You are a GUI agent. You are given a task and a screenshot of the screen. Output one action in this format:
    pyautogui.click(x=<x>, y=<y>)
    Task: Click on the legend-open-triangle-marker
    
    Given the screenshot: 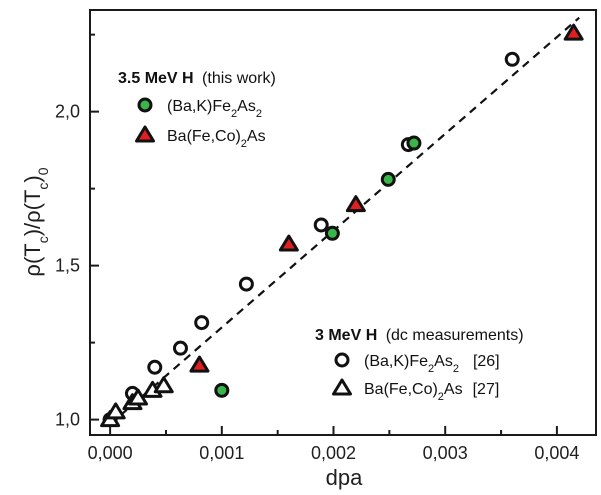 What is the action you would take?
    pyautogui.click(x=342, y=387)
    